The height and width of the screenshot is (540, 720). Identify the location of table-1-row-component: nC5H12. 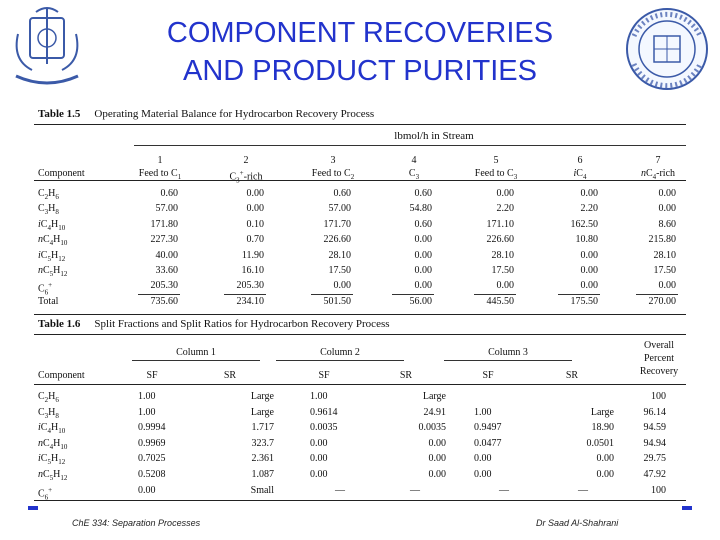
(53, 271).